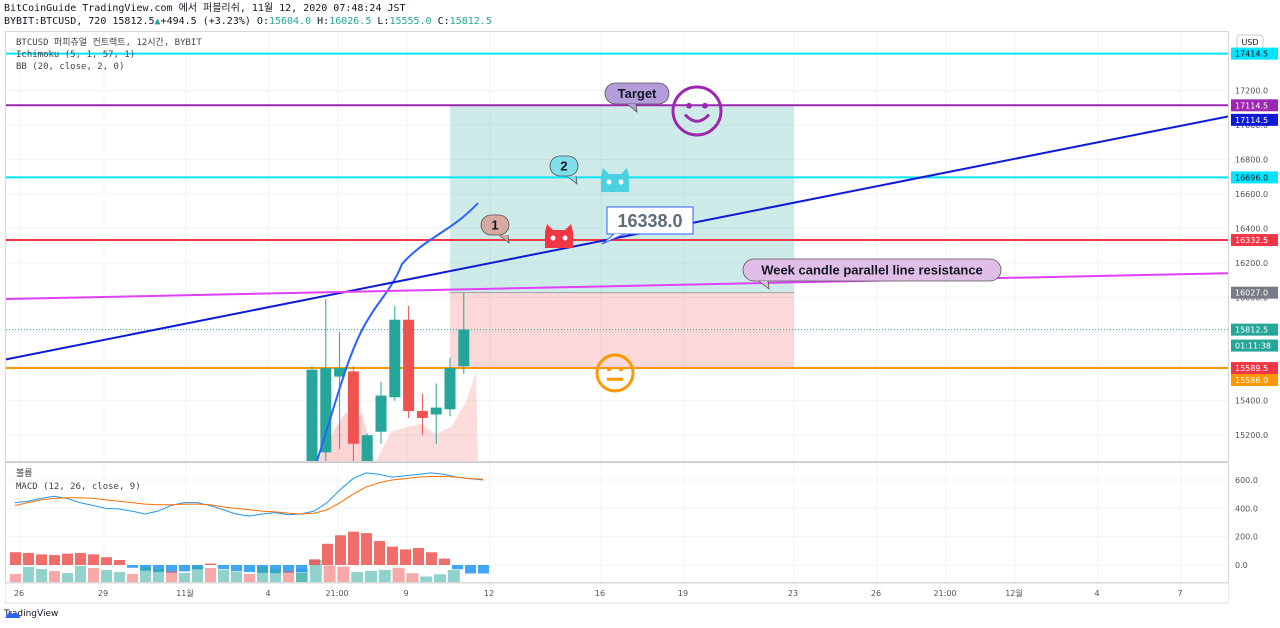 The width and height of the screenshot is (1280, 628). What do you see at coordinates (103, 593) in the screenshot?
I see `time-tick: 29` at bounding box center [103, 593].